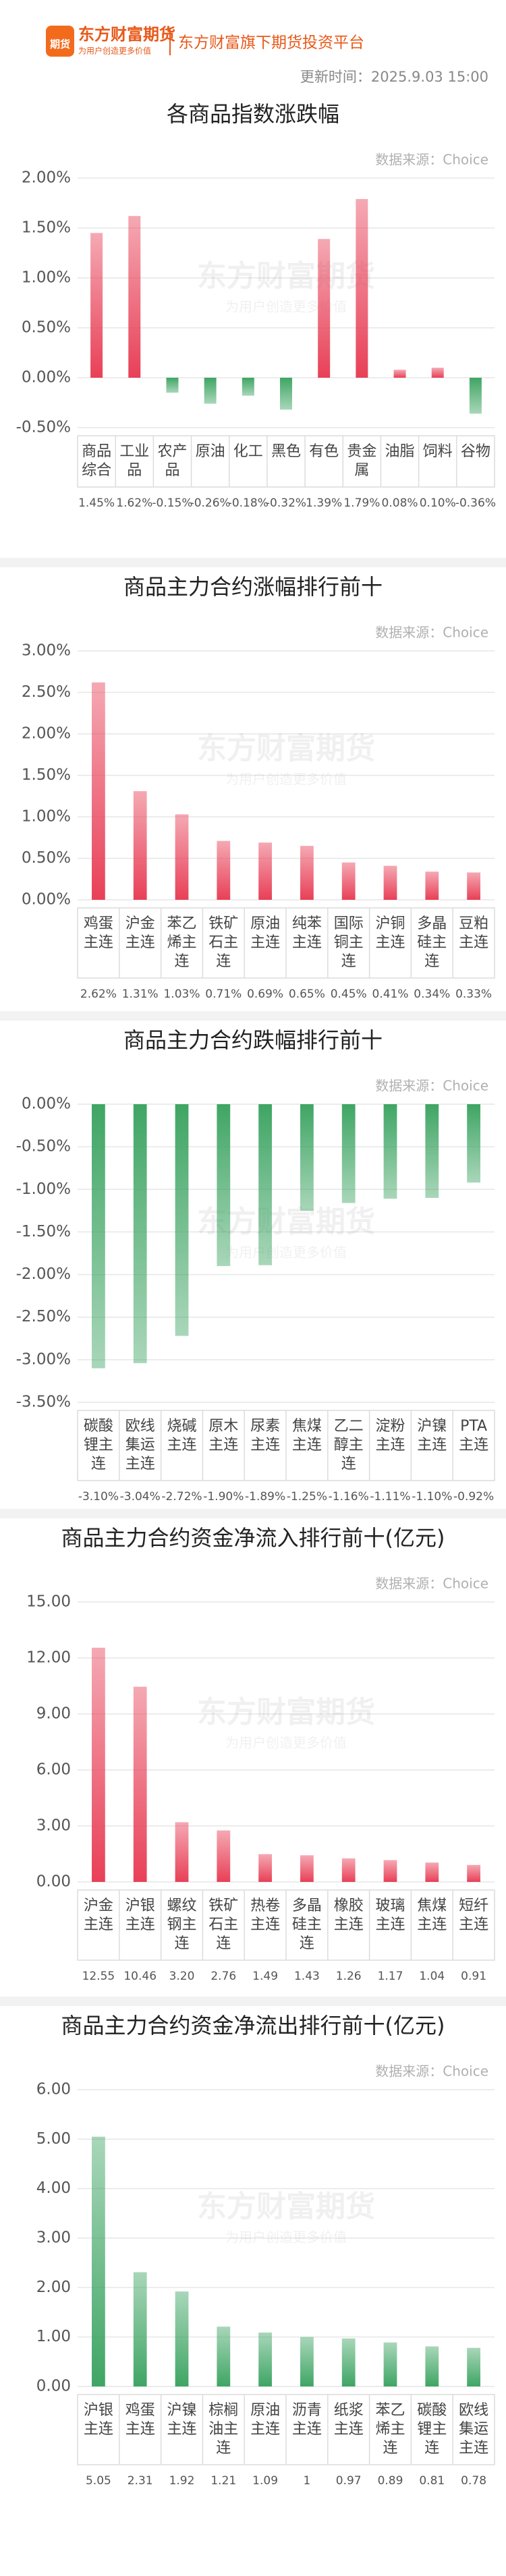  Describe the element at coordinates (307, 933) in the screenshot. I see `category-label: 纯苯主连` at that location.